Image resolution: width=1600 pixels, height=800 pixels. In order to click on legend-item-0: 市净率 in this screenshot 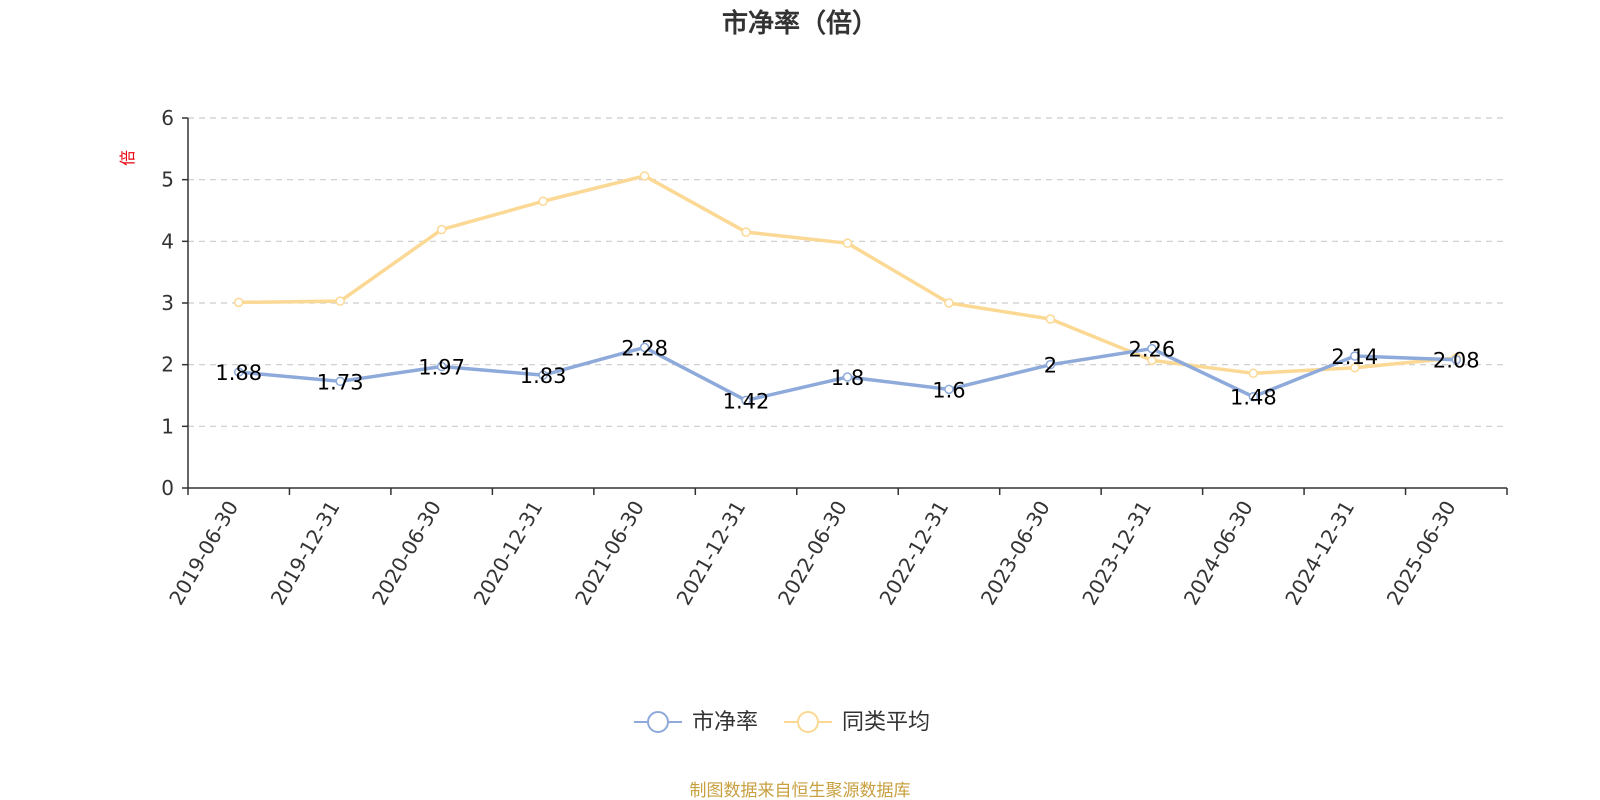, I will do `click(696, 722)`.